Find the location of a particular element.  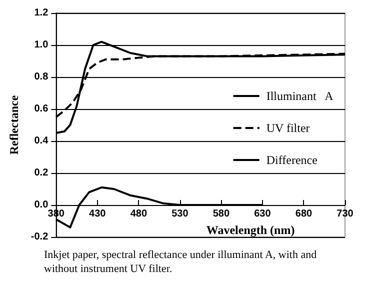

legend-label: Difference is located at coordinates (292, 160).